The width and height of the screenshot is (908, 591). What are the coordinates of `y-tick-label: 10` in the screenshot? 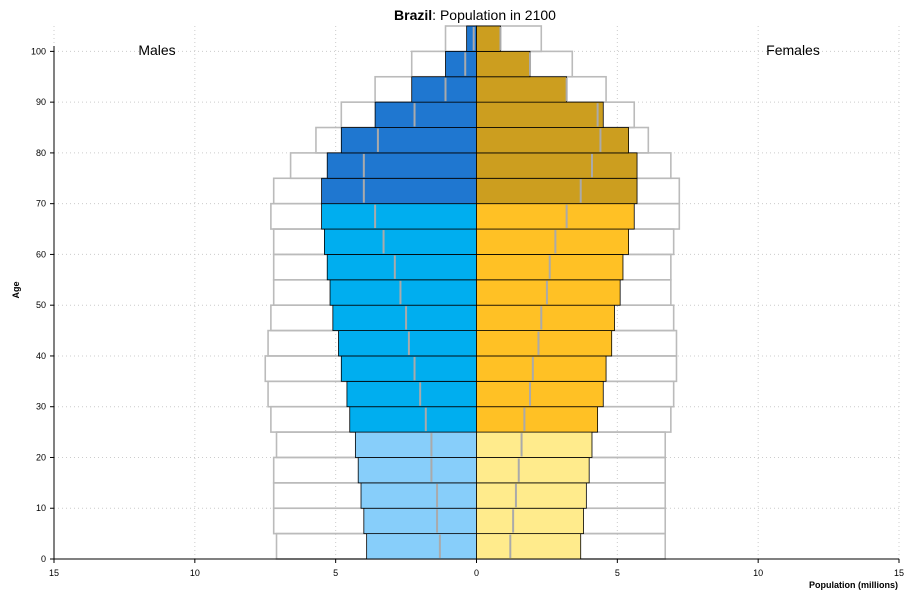 It's located at (41, 508).